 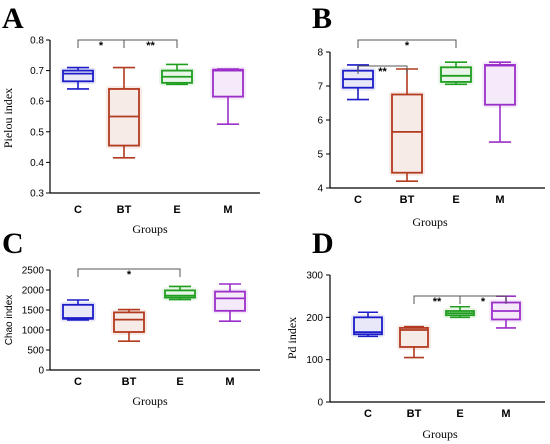 What do you see at coordinates (314, 360) in the screenshot?
I see `y-tick-label: 100` at bounding box center [314, 360].